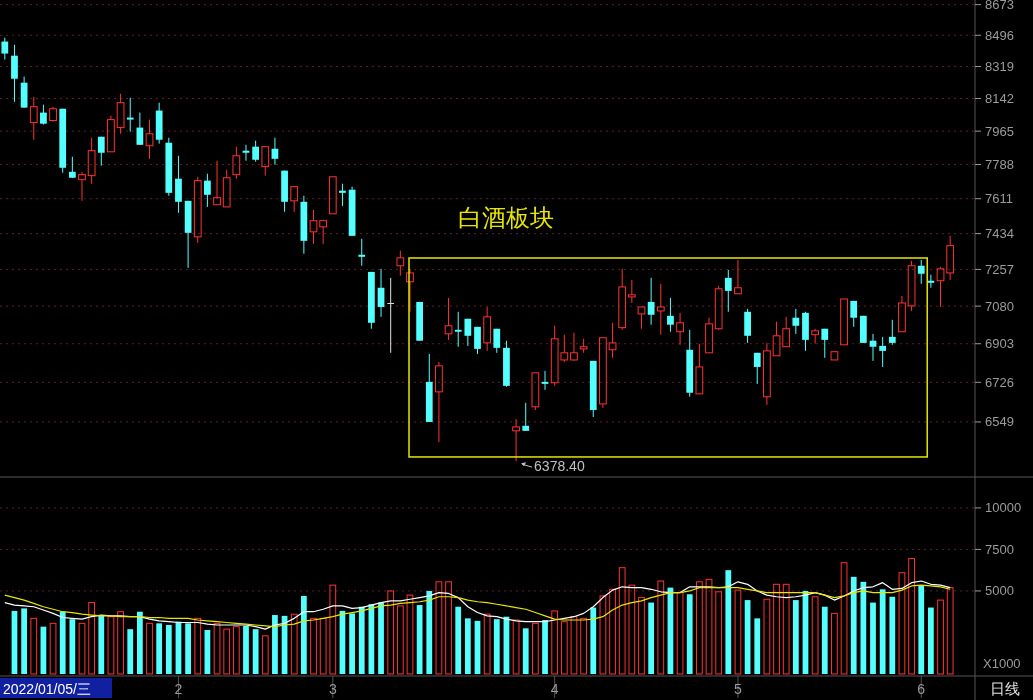  What do you see at coordinates (999, 344) in the screenshot?
I see `y-tick-label: 6903` at bounding box center [999, 344].